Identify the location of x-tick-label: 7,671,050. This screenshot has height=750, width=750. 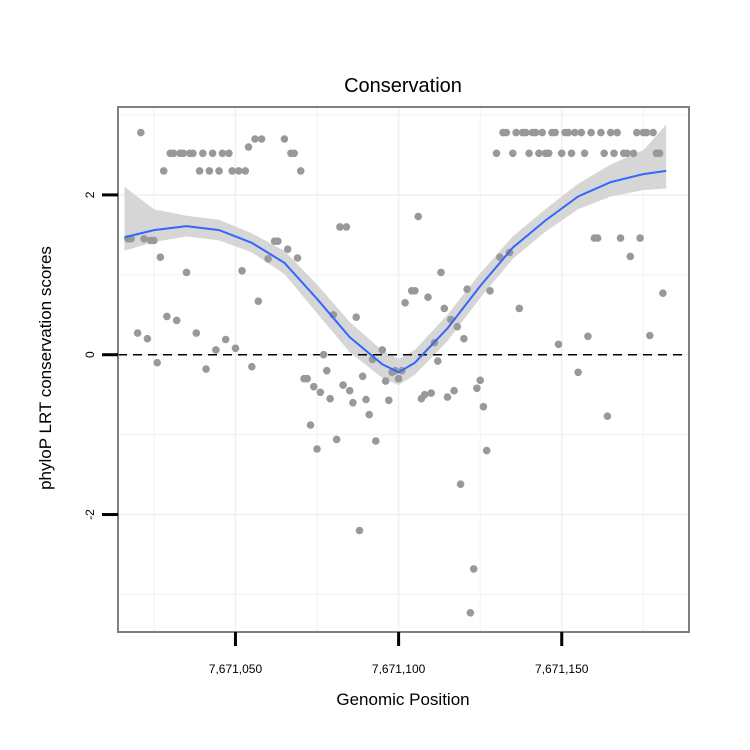
(236, 669).